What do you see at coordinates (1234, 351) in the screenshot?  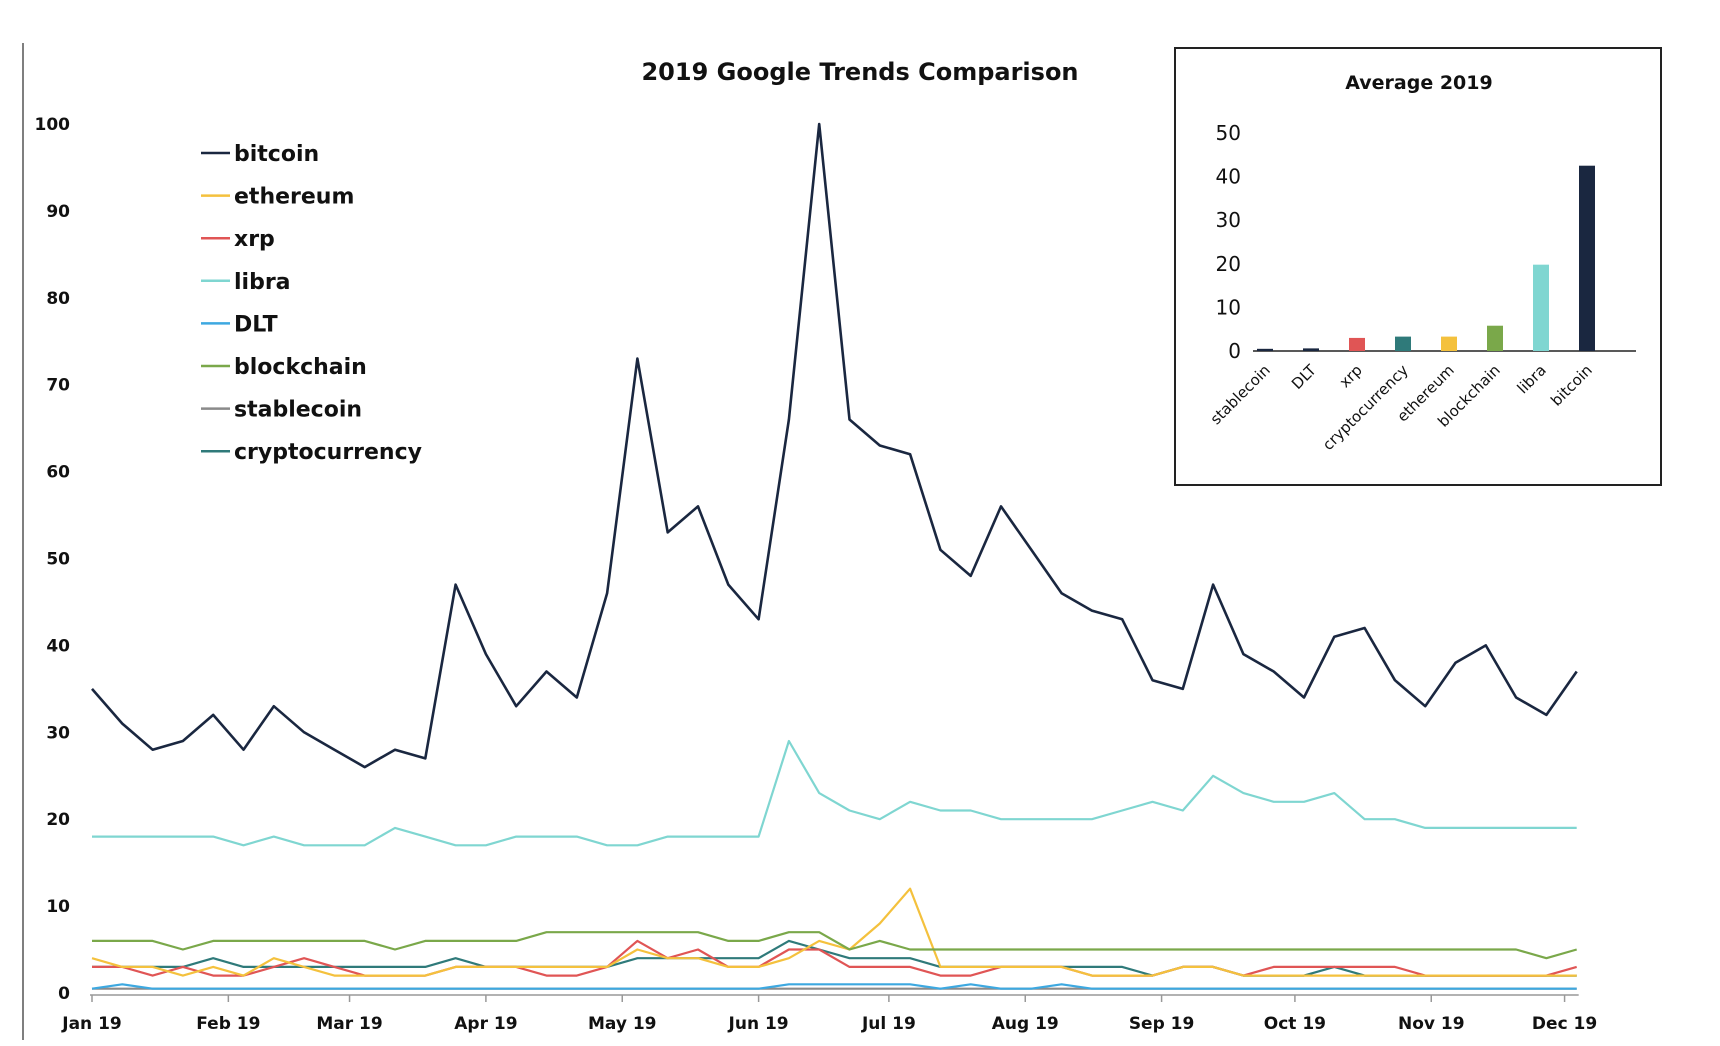 I see `inset-y-tick-label-0: 0` at bounding box center [1234, 351].